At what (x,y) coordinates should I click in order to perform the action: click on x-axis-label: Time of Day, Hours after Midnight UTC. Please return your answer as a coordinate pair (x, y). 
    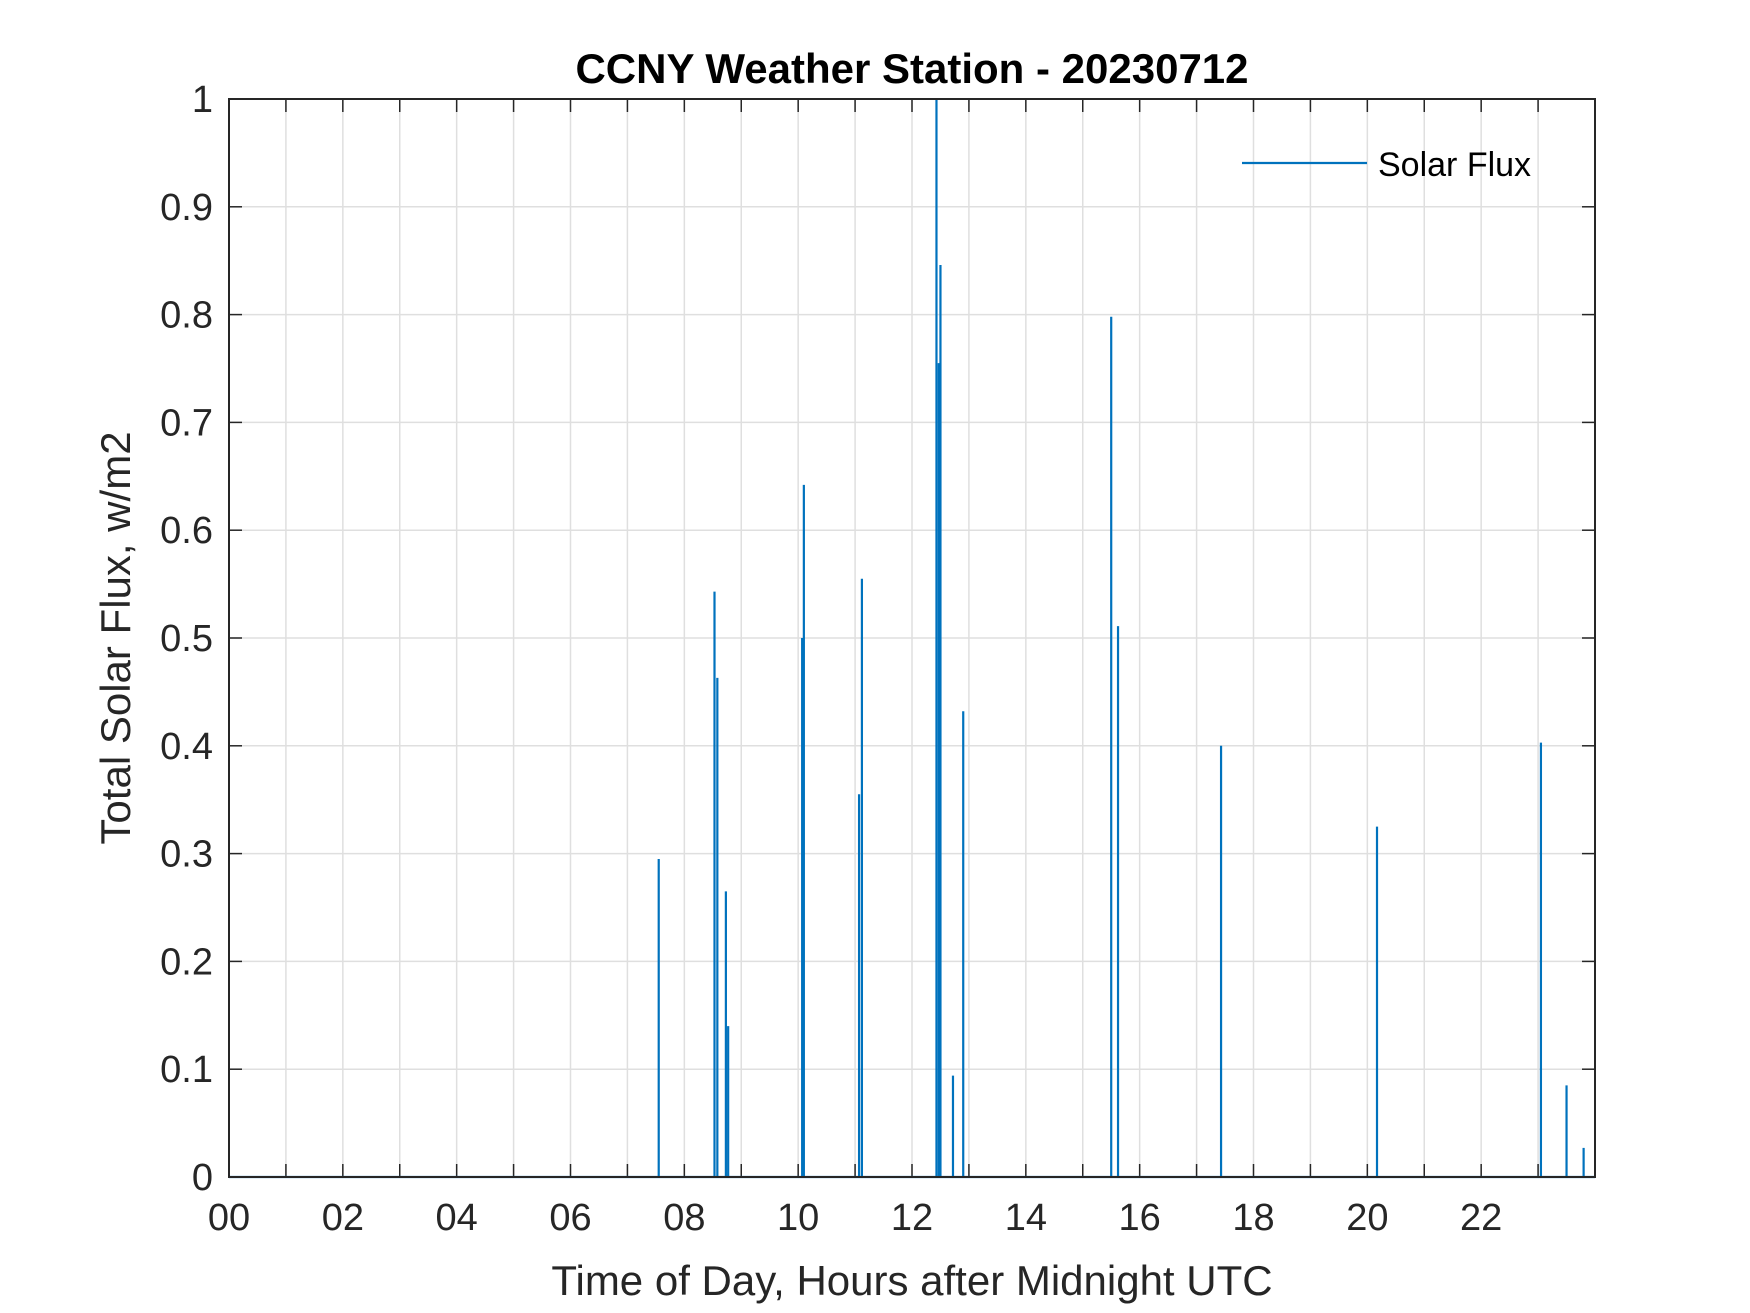
    Looking at the image, I should click on (911, 1280).